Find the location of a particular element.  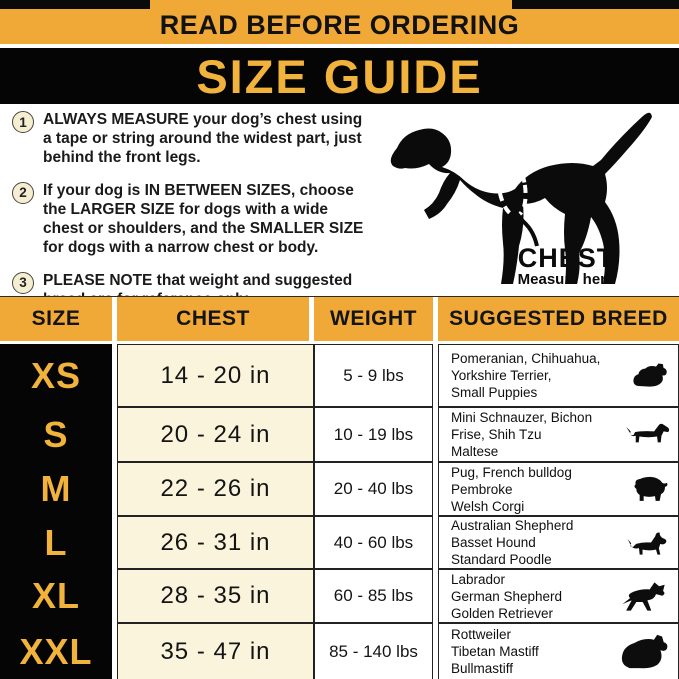

basset-hound-icon is located at coordinates (647, 542).